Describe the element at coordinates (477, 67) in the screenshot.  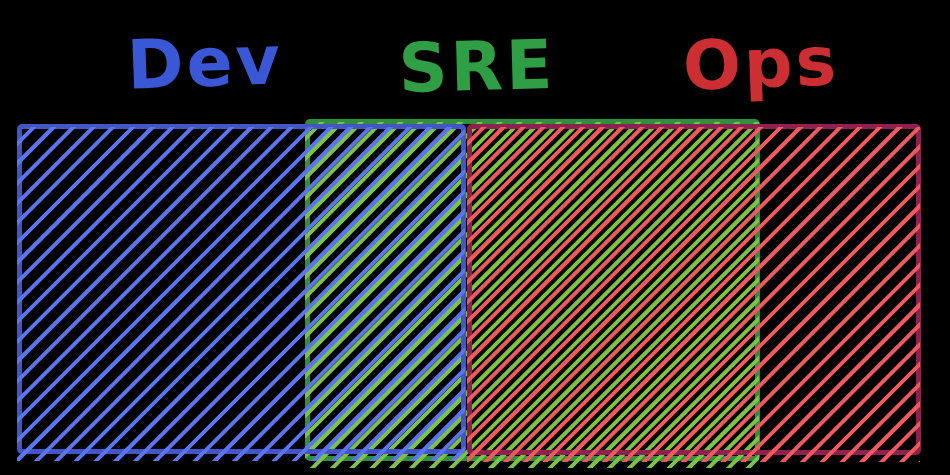
I see `sre-label: SRE` at that location.